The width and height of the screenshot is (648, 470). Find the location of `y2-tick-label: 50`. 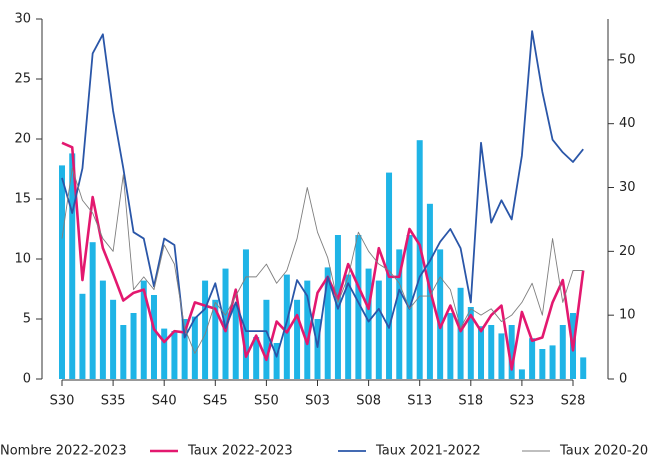

y2-tick-label: 50 is located at coordinates (627, 59).